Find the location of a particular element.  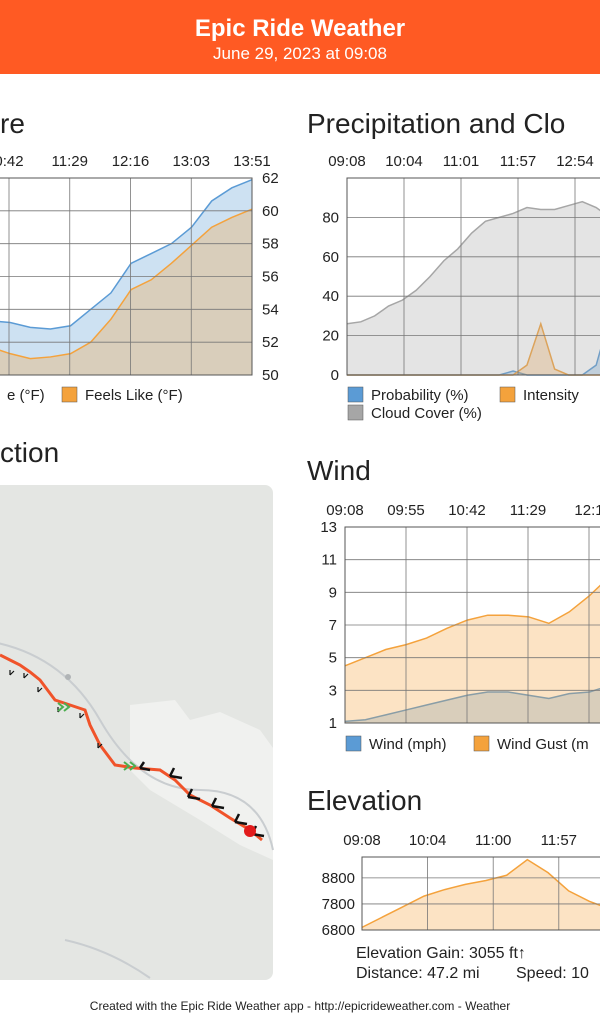

date: June 29, 2023 at 09:08 is located at coordinates (300, 53).